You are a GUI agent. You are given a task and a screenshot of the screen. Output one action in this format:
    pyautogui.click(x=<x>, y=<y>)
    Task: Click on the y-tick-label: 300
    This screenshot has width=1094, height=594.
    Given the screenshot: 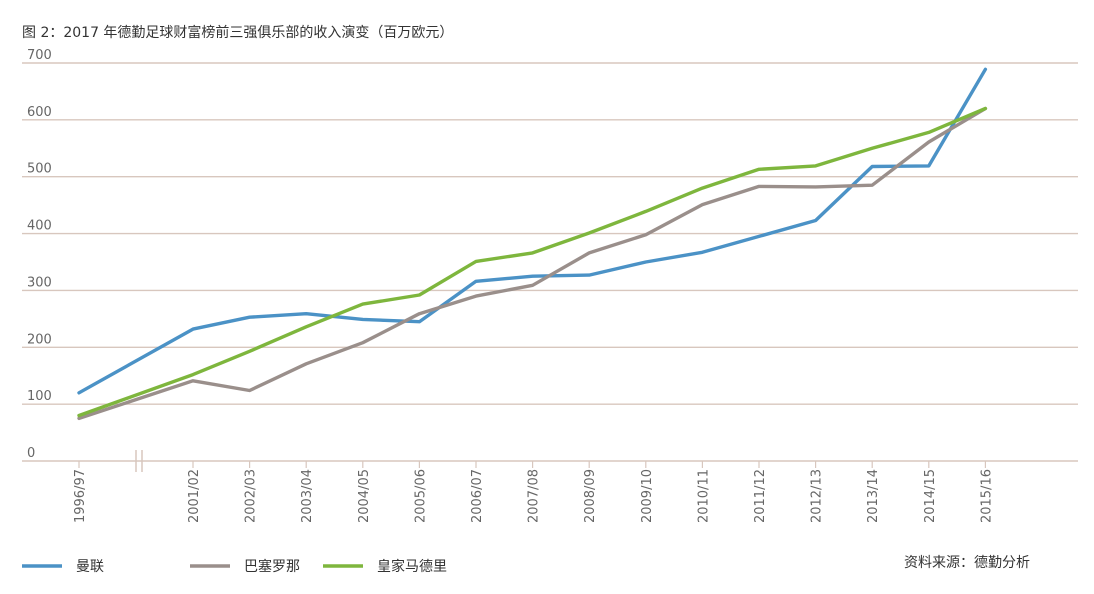 What is the action you would take?
    pyautogui.click(x=39, y=282)
    